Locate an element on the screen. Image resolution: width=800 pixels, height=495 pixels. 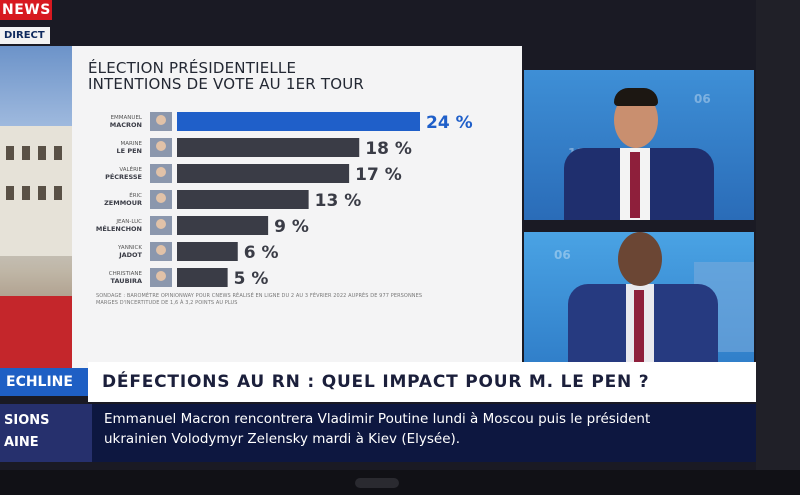
channel-logo: NEWS is located at coordinates (26, 10).